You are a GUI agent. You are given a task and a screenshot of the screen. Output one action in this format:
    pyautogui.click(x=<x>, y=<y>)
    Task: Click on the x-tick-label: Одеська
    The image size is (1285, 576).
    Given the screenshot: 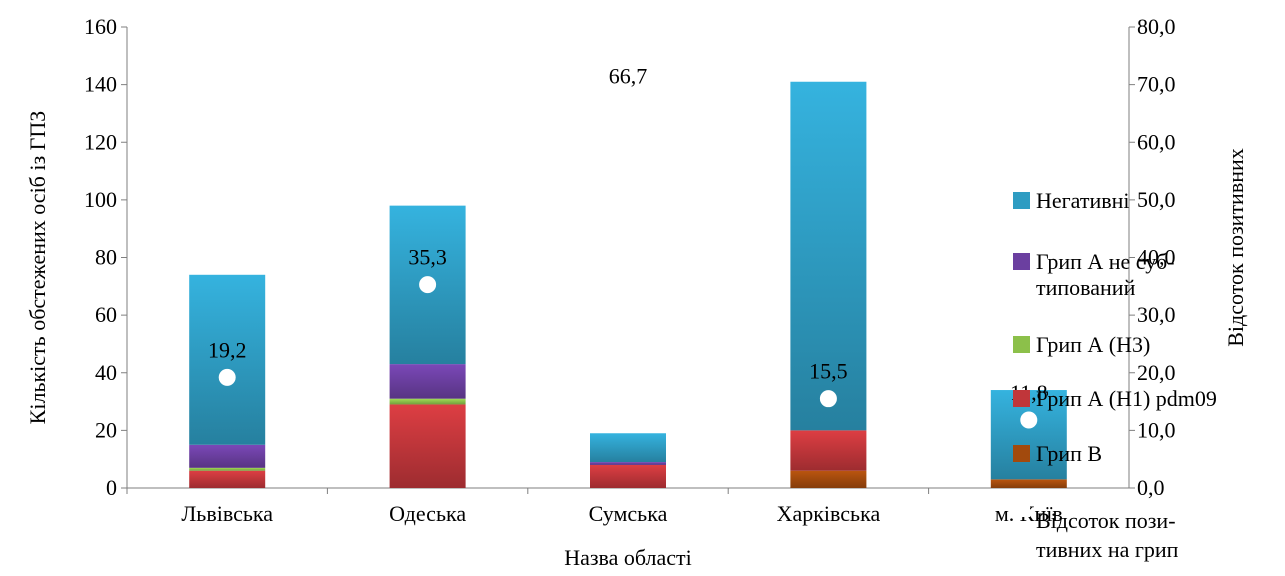 What is the action you would take?
    pyautogui.click(x=427, y=513)
    